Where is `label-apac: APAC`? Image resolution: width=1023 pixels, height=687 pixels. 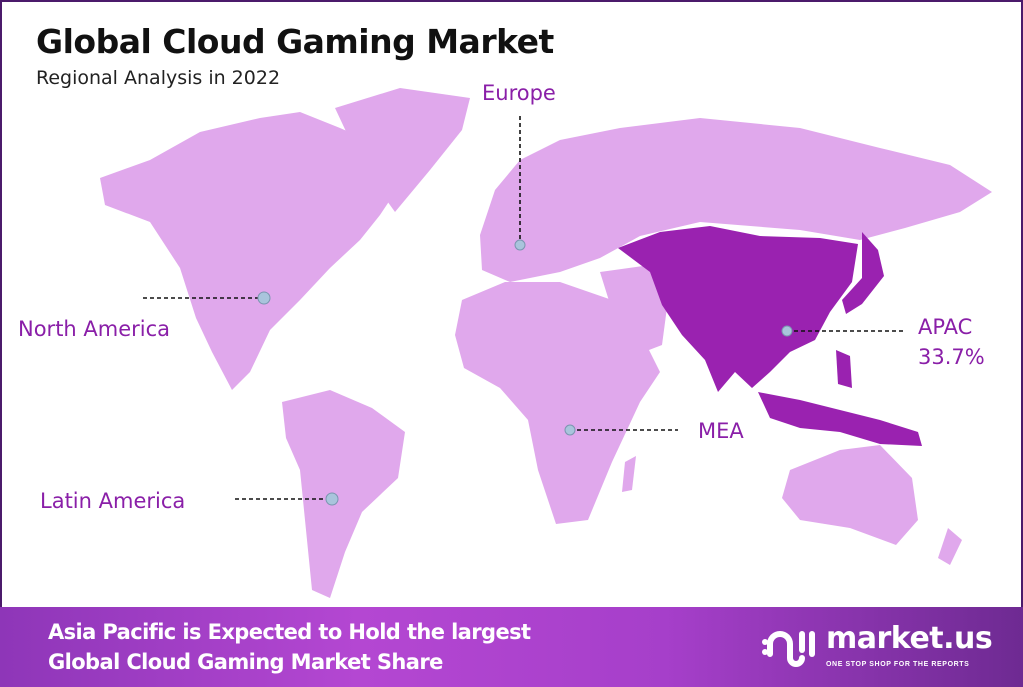
label-apac: APAC is located at coordinates (945, 327).